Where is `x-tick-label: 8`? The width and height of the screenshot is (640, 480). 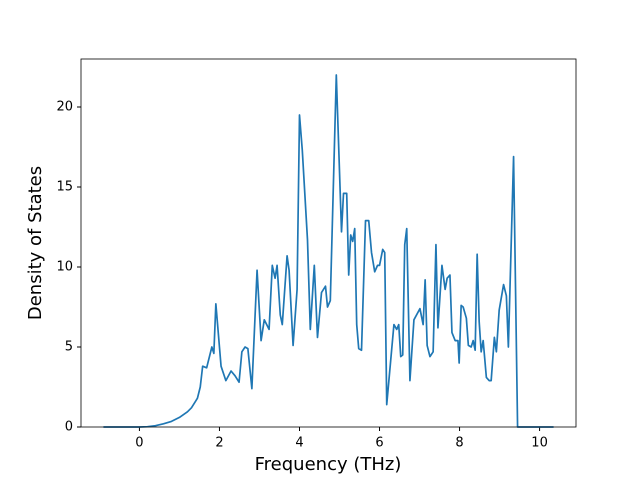
x-tick-label: 8 is located at coordinates (459, 443).